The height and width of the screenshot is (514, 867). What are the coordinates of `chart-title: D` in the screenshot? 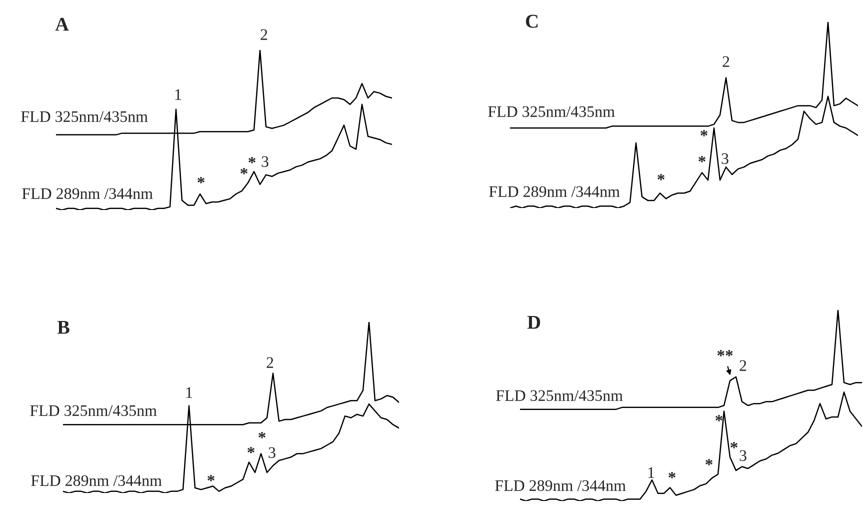 It's located at (533, 322).